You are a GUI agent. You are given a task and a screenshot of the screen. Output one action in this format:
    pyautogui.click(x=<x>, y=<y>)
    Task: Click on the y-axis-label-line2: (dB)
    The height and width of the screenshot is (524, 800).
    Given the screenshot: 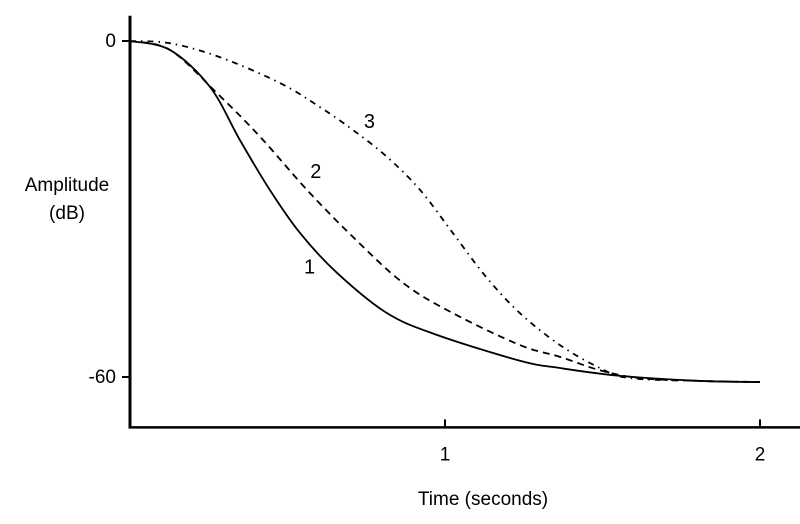 What is the action you would take?
    pyautogui.click(x=67, y=213)
    